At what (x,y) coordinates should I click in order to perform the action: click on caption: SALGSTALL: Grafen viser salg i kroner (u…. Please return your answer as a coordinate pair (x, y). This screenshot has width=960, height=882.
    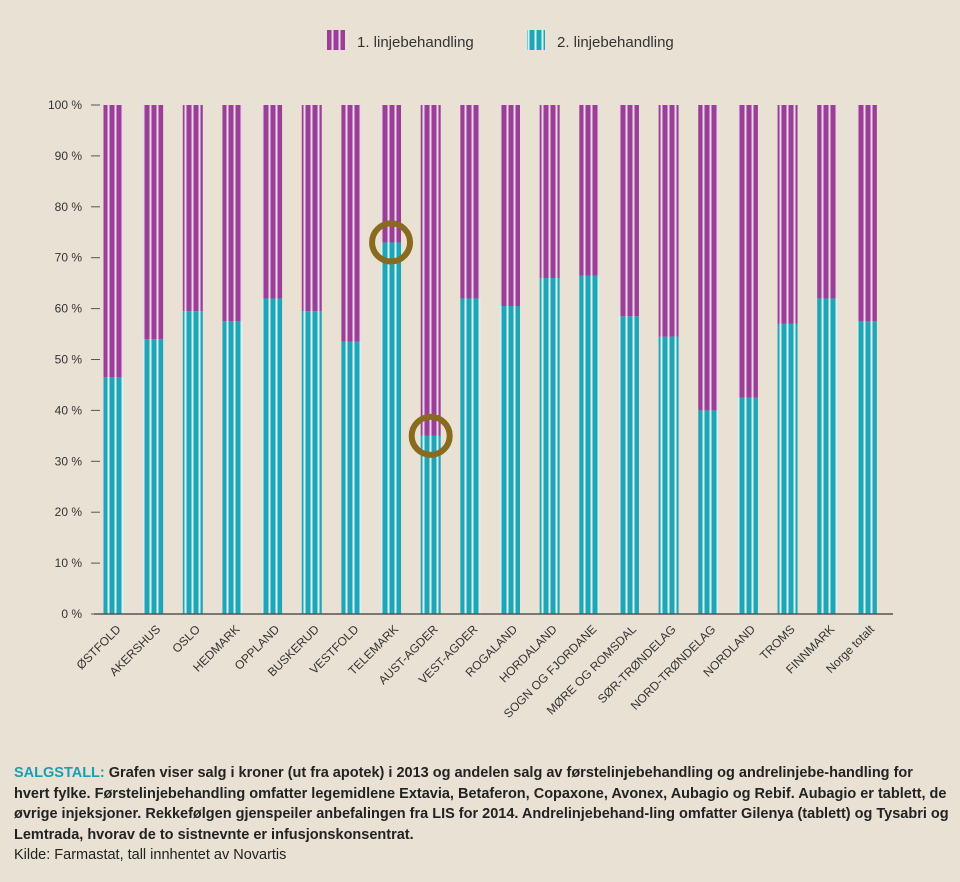
    Looking at the image, I should click on (481, 814).